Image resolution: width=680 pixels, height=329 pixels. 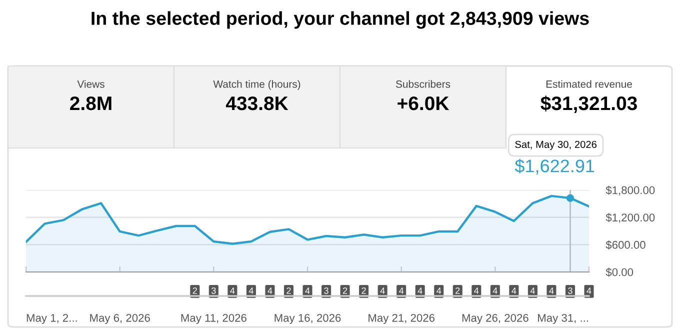 I want to click on text: +6.0K, so click(x=424, y=103).